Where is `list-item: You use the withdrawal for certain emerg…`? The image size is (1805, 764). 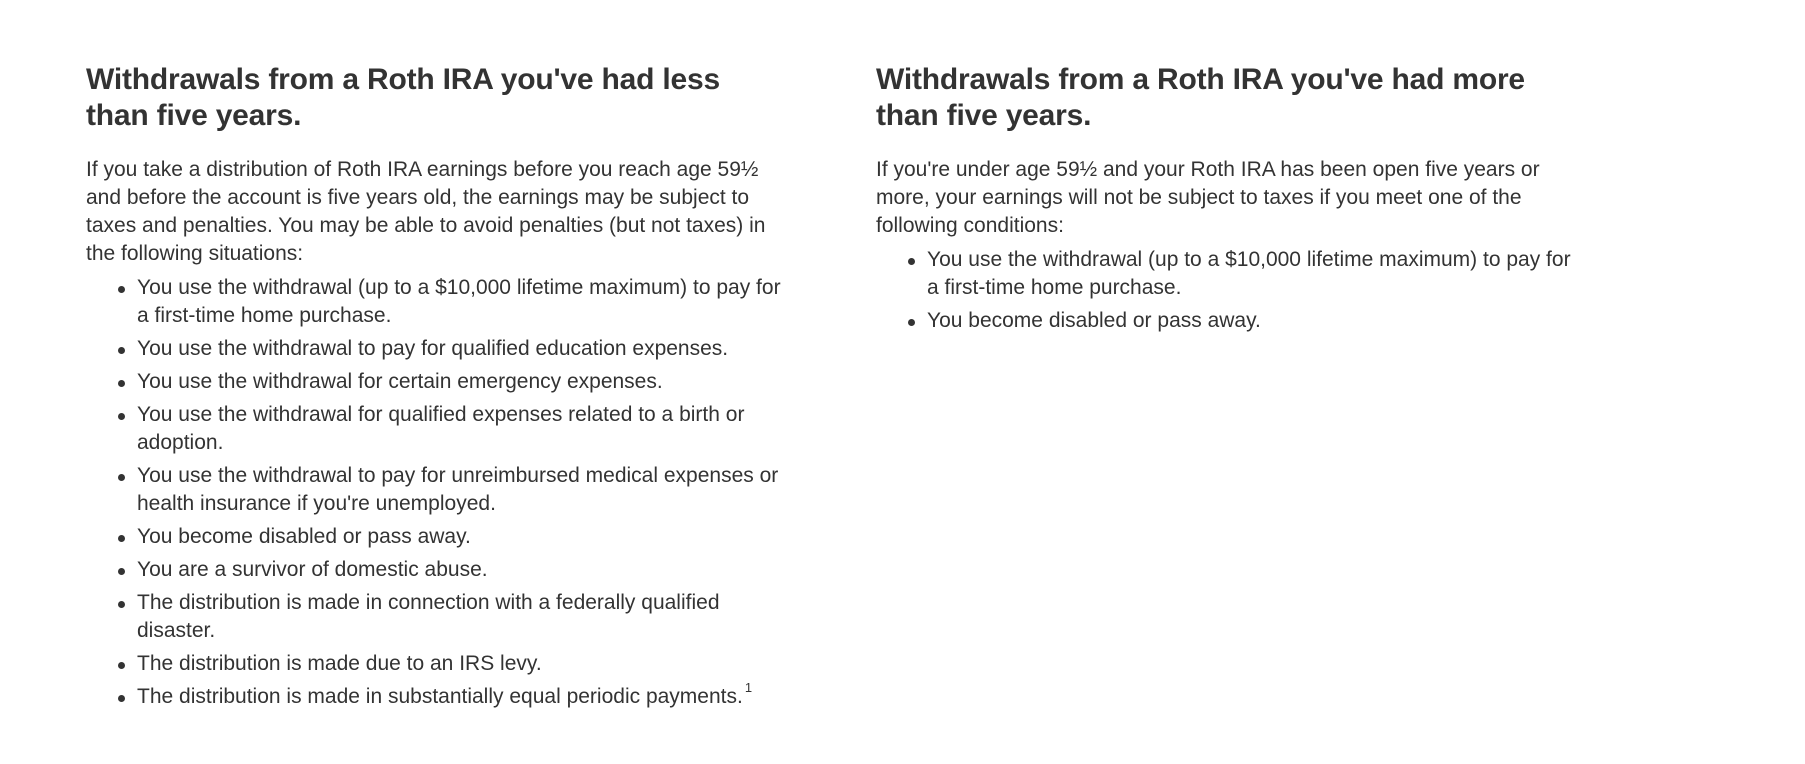
list-item: You use the withdrawal for certain emerg… is located at coordinates (454, 382).